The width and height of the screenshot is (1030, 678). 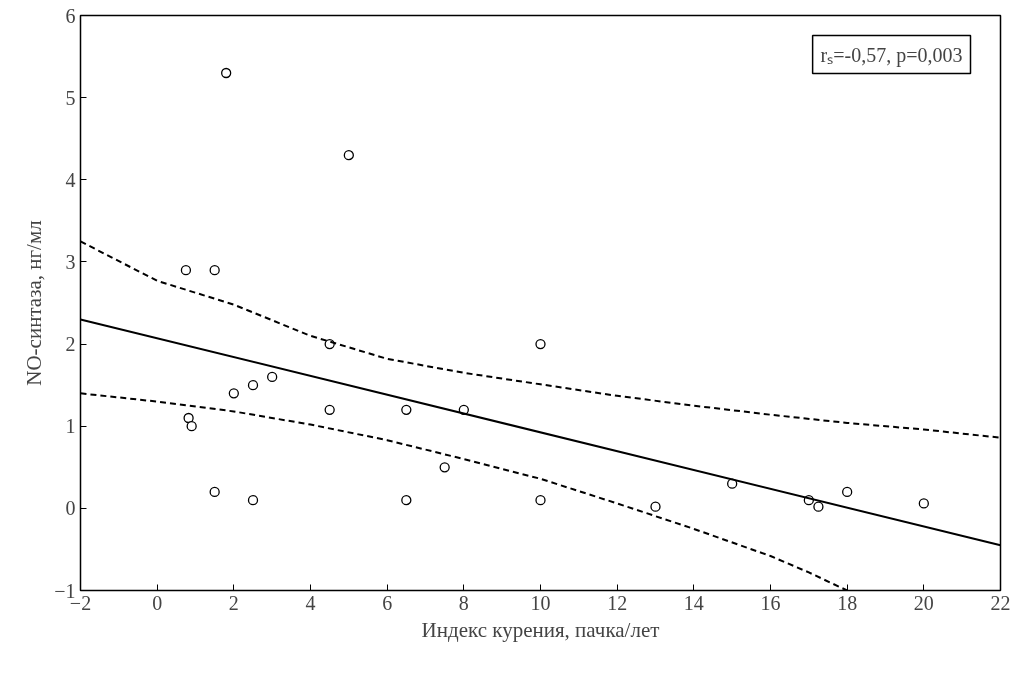 What do you see at coordinates (847, 602) in the screenshot?
I see `x-tick-label: 18` at bounding box center [847, 602].